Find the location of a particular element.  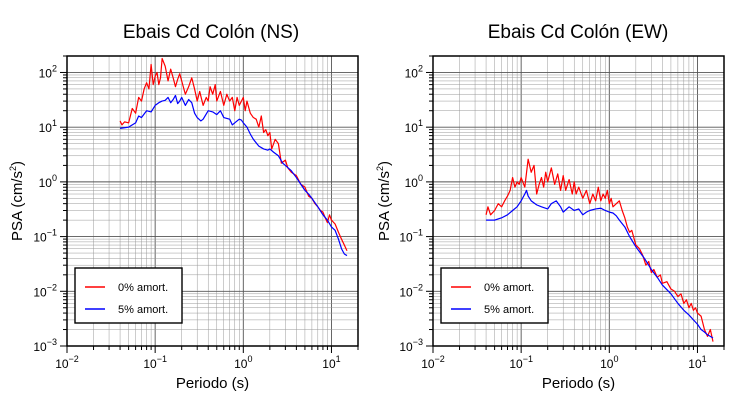

chart-title: Ebais Cd Colón (EW) is located at coordinates (578, 32).